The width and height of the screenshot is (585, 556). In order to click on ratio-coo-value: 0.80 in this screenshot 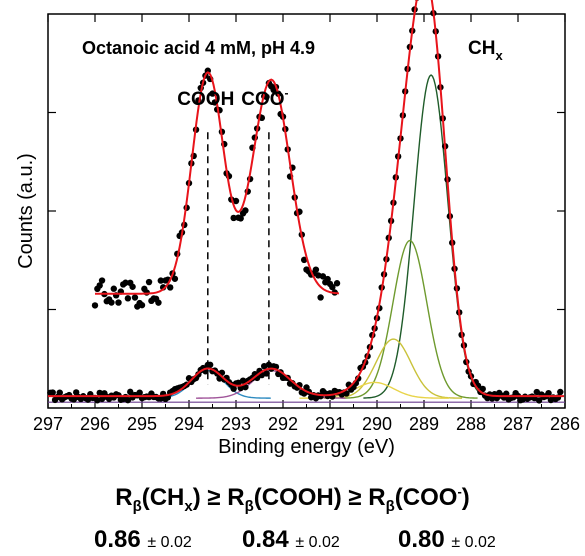, I will do `click(421, 539)`.